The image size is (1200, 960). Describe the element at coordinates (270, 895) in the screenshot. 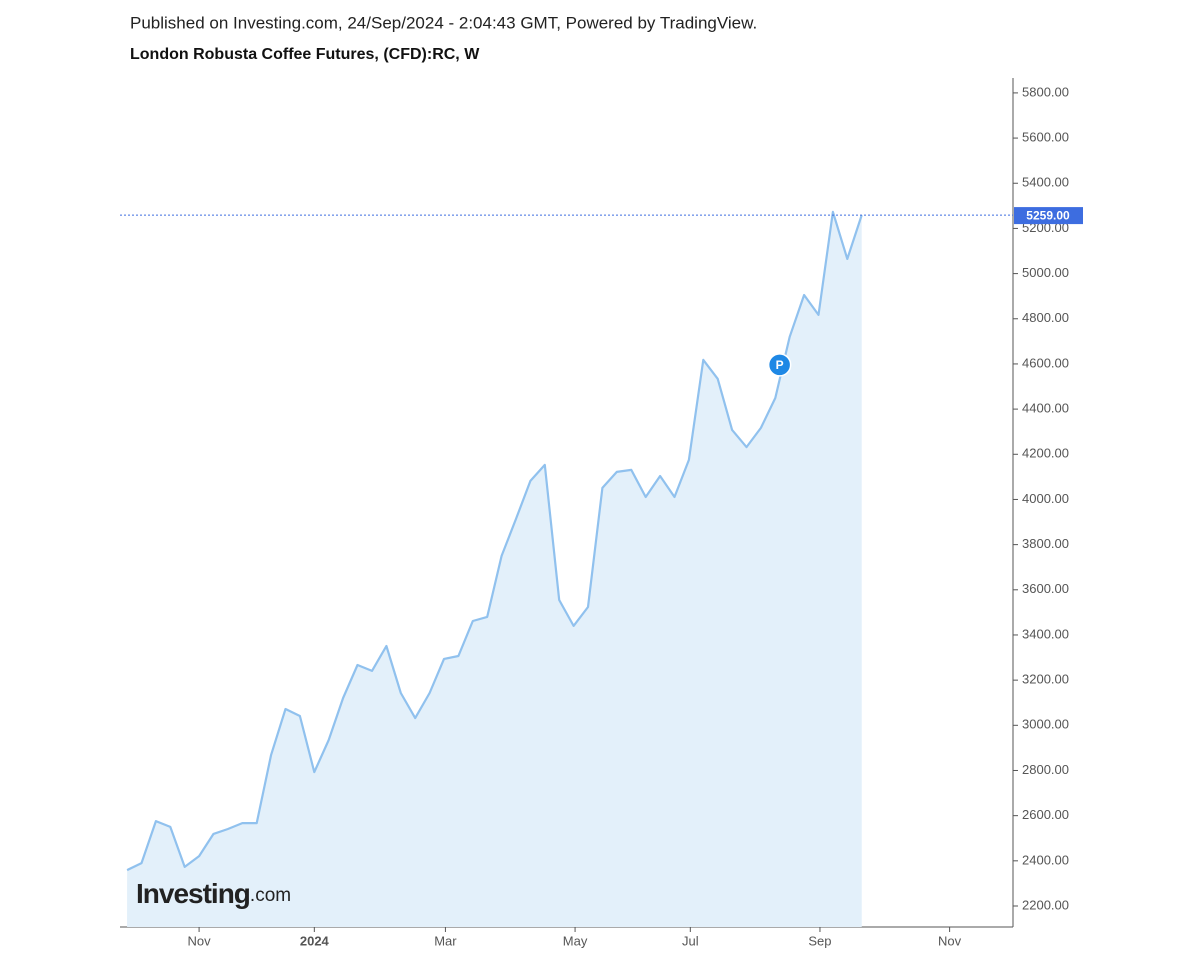

I see `logo-suffix: .com` at that location.